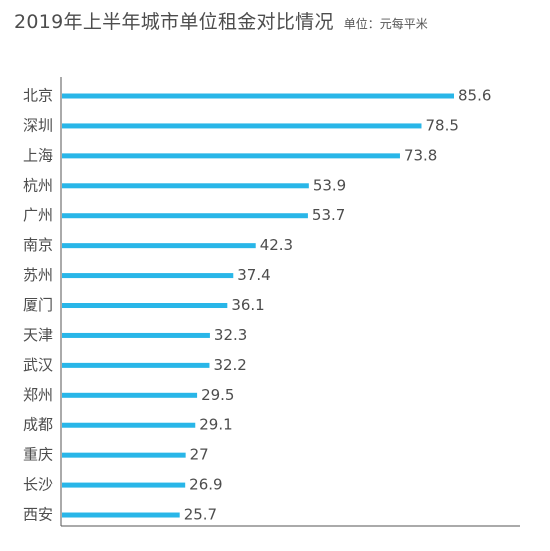 Image resolution: width=550 pixels, height=551 pixels. I want to click on value-label: 29.1, so click(215, 425).